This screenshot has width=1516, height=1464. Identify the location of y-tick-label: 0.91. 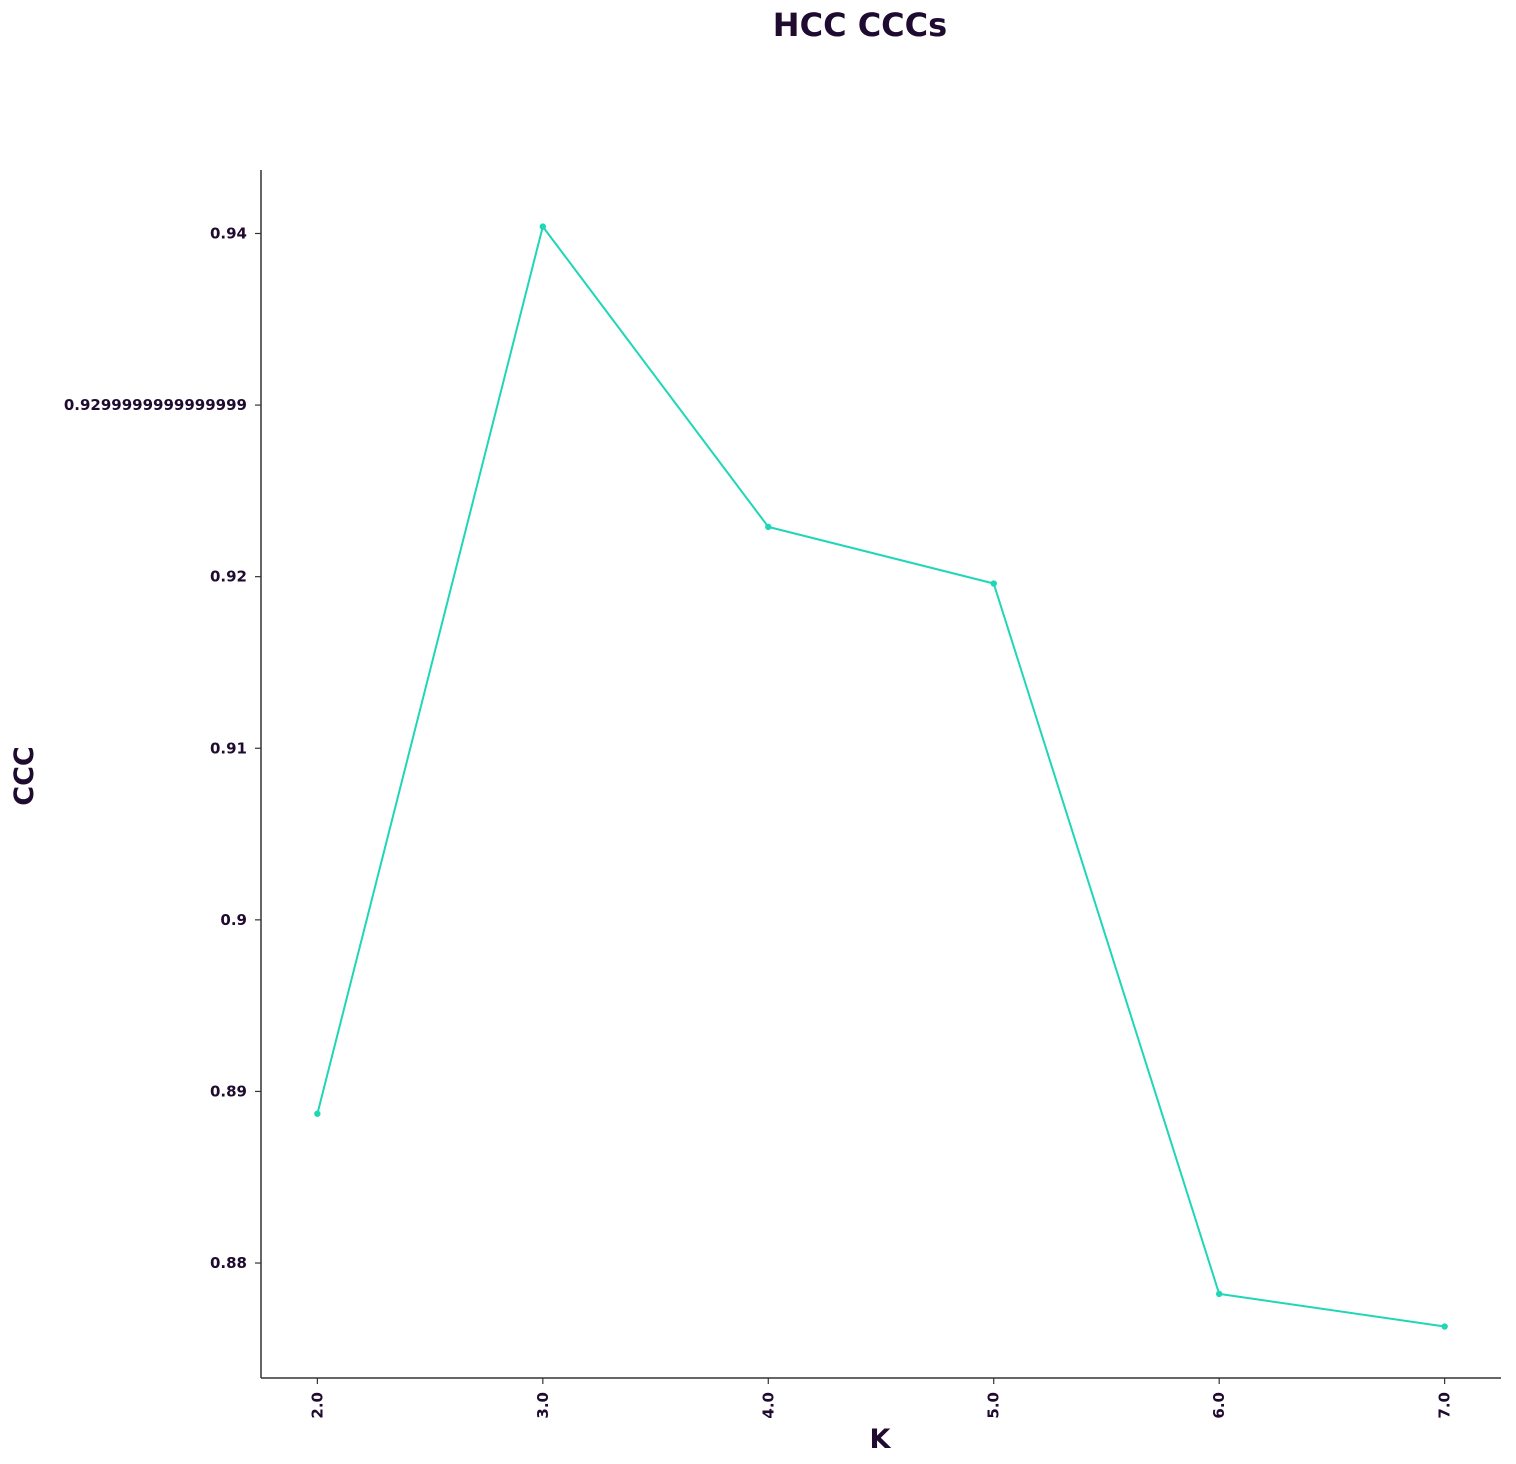
(228, 748).